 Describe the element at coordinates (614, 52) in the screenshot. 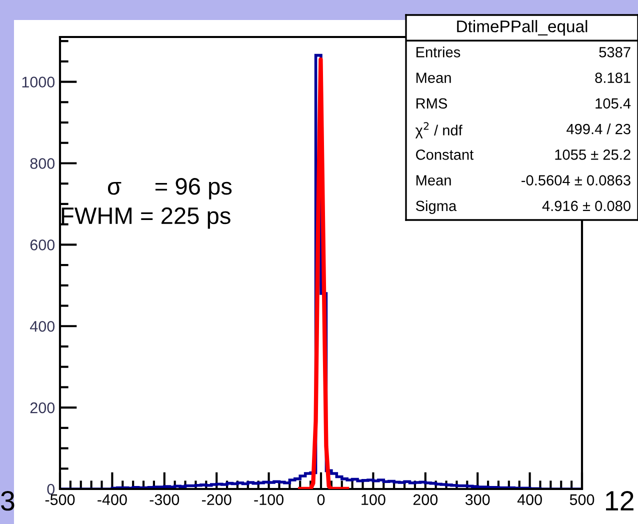

I see `text: 5387` at that location.